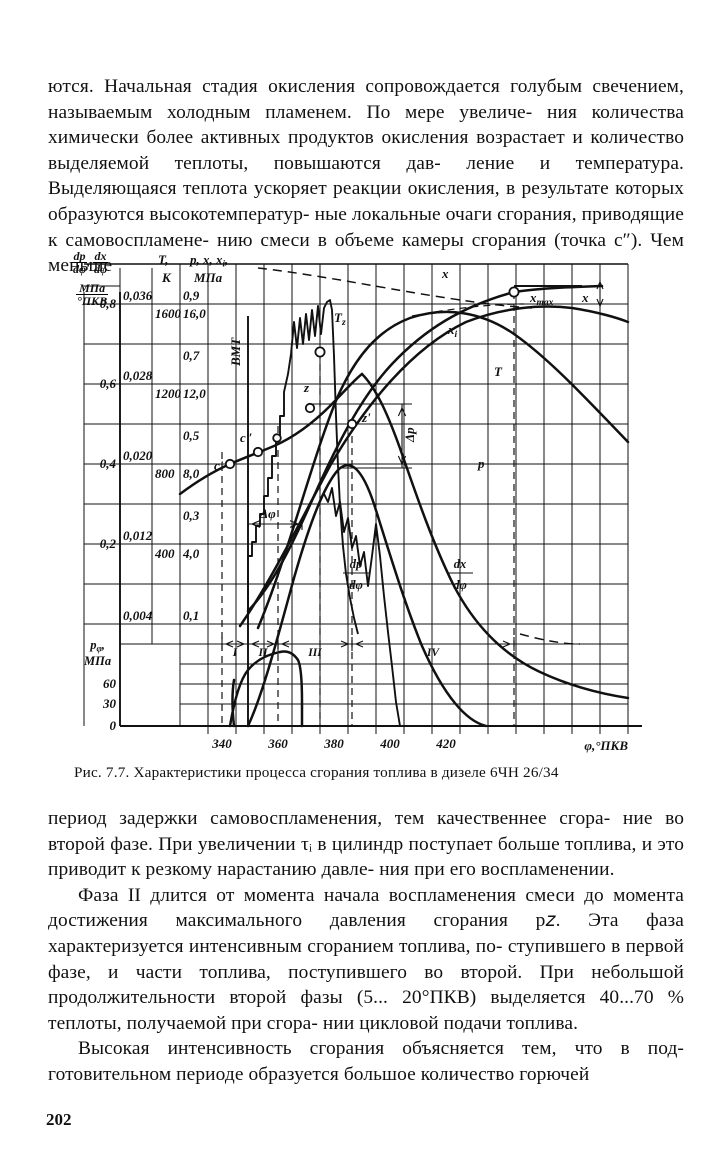  What do you see at coordinates (233, 703) in the screenshot?
I see `curve-p-phi-rise` at bounding box center [233, 703].